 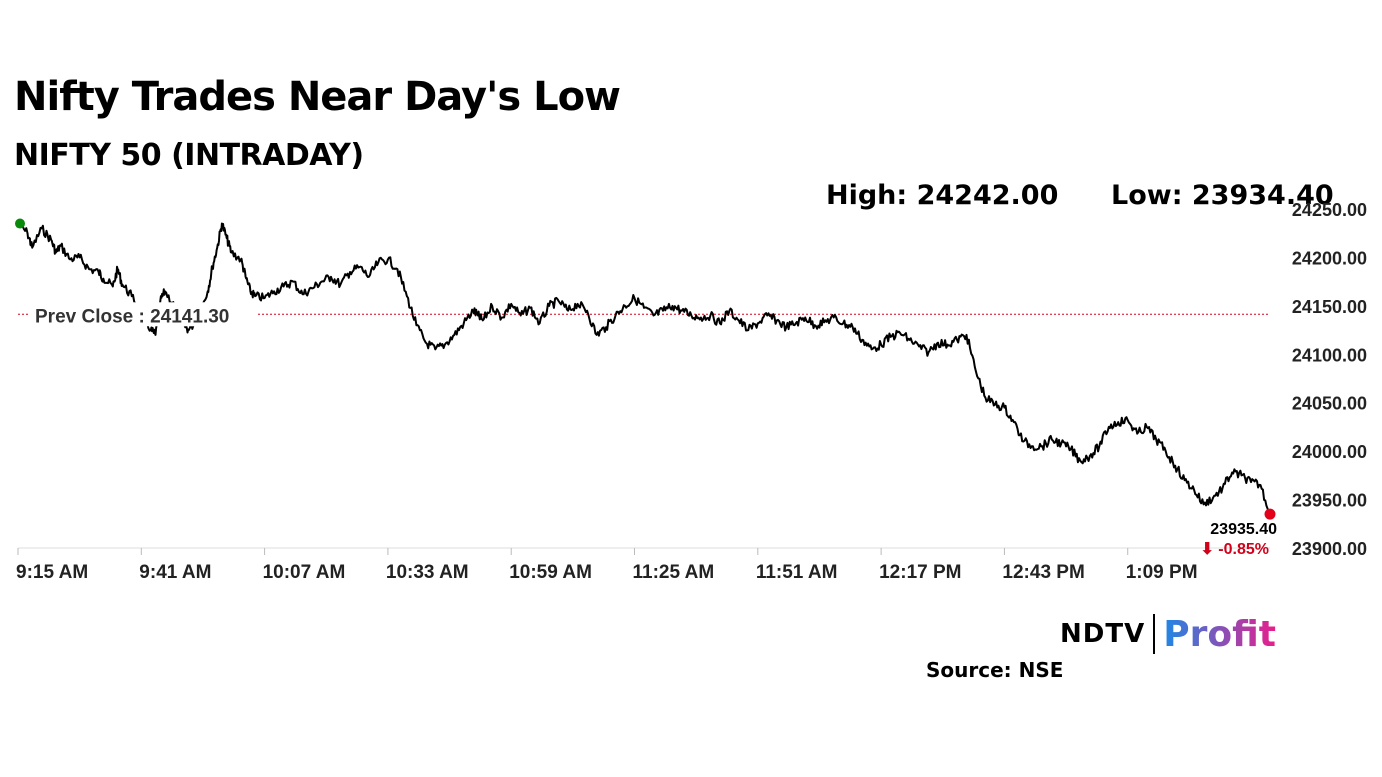 I want to click on prev-close-label-bg, so click(x=144, y=314).